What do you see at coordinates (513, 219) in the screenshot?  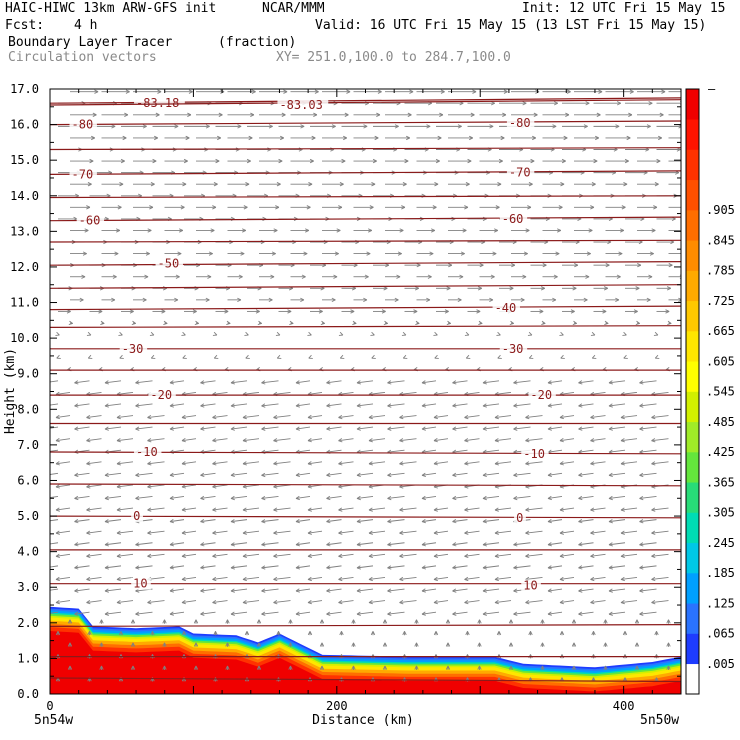 I see `isotherm-label: -60` at bounding box center [513, 219].